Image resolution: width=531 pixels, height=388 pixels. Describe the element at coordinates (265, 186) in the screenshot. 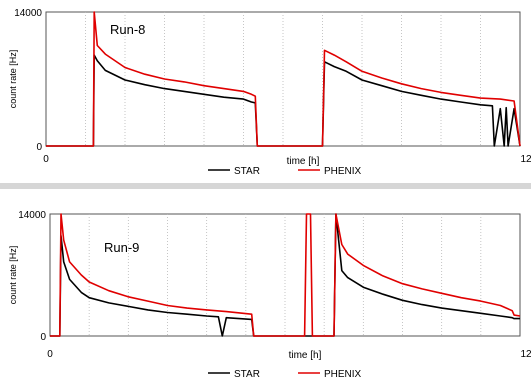

I see `panel-separator` at that location.